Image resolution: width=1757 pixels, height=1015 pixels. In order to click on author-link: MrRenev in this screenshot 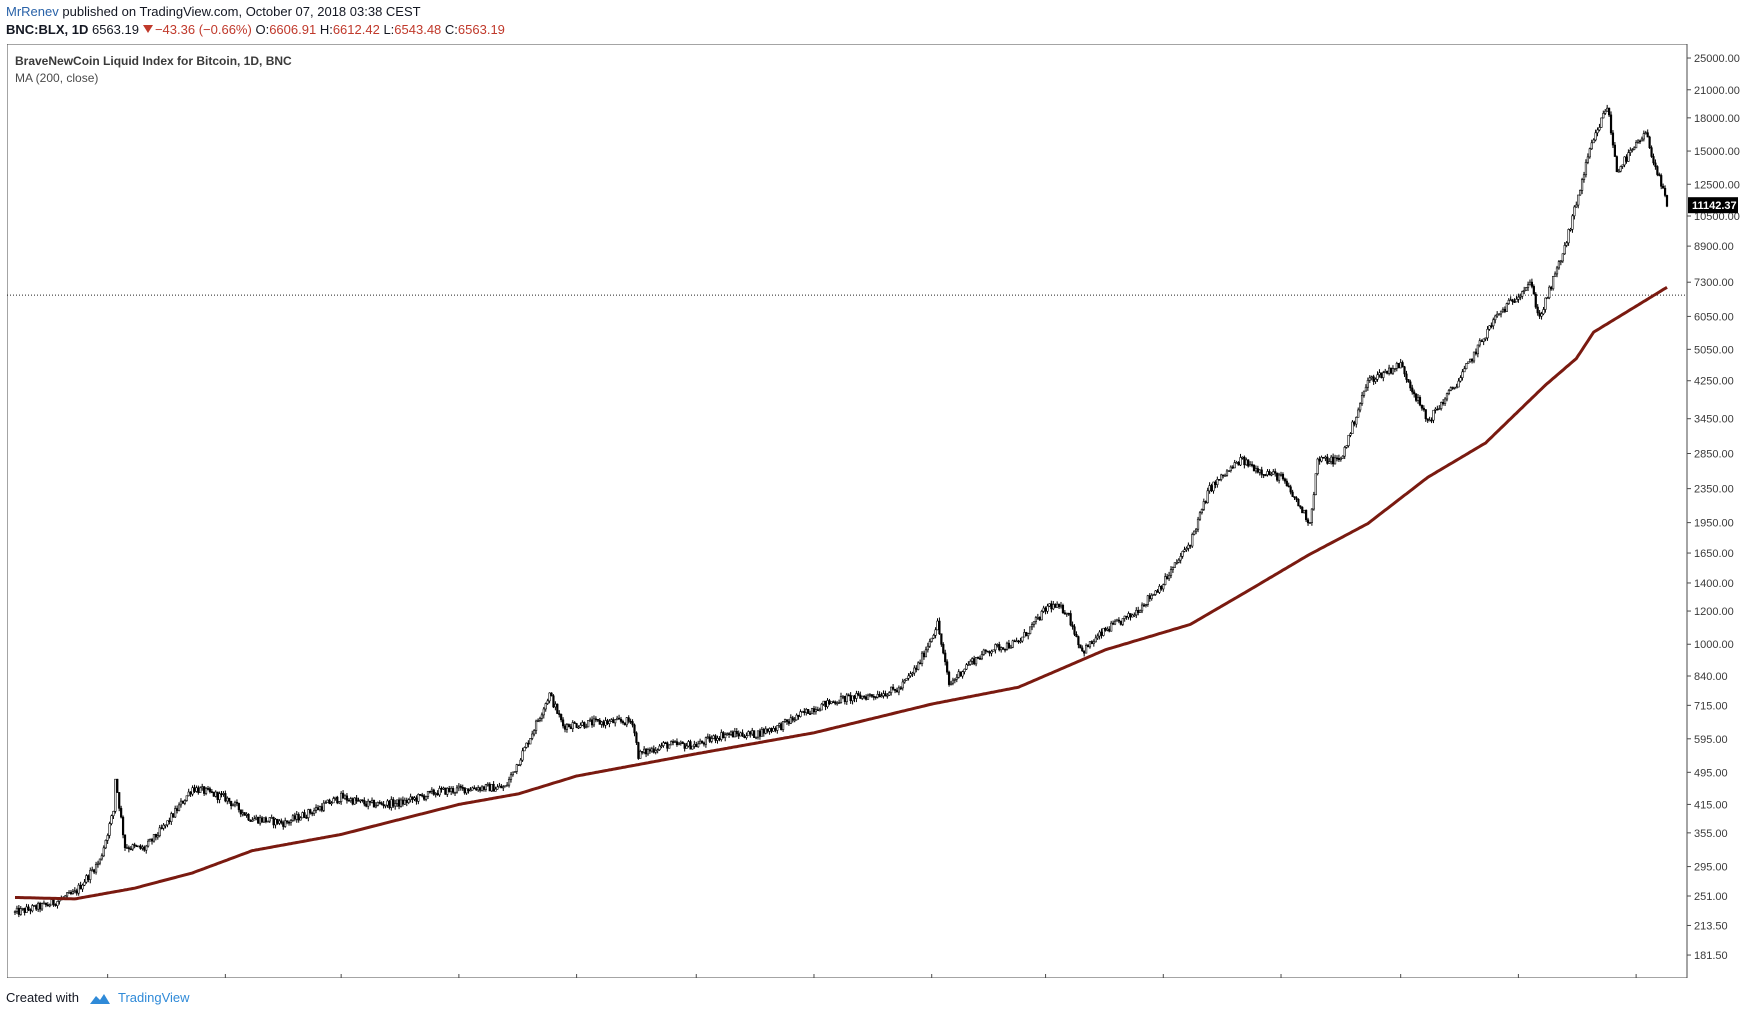, I will do `click(32, 11)`.